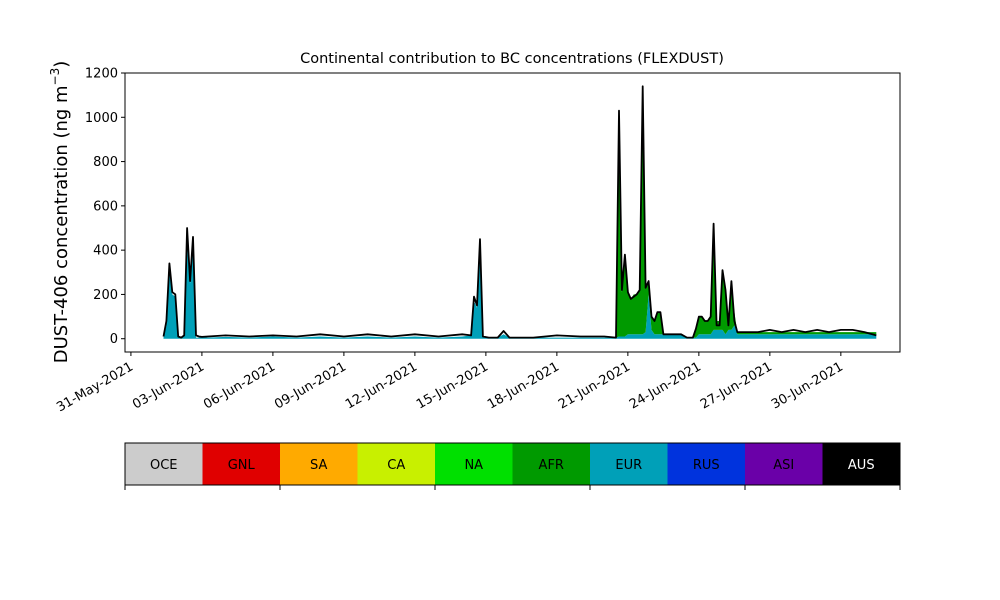  I want to click on y-axis: 0 200 400 600 800 1000 1200, so click(105, 207).